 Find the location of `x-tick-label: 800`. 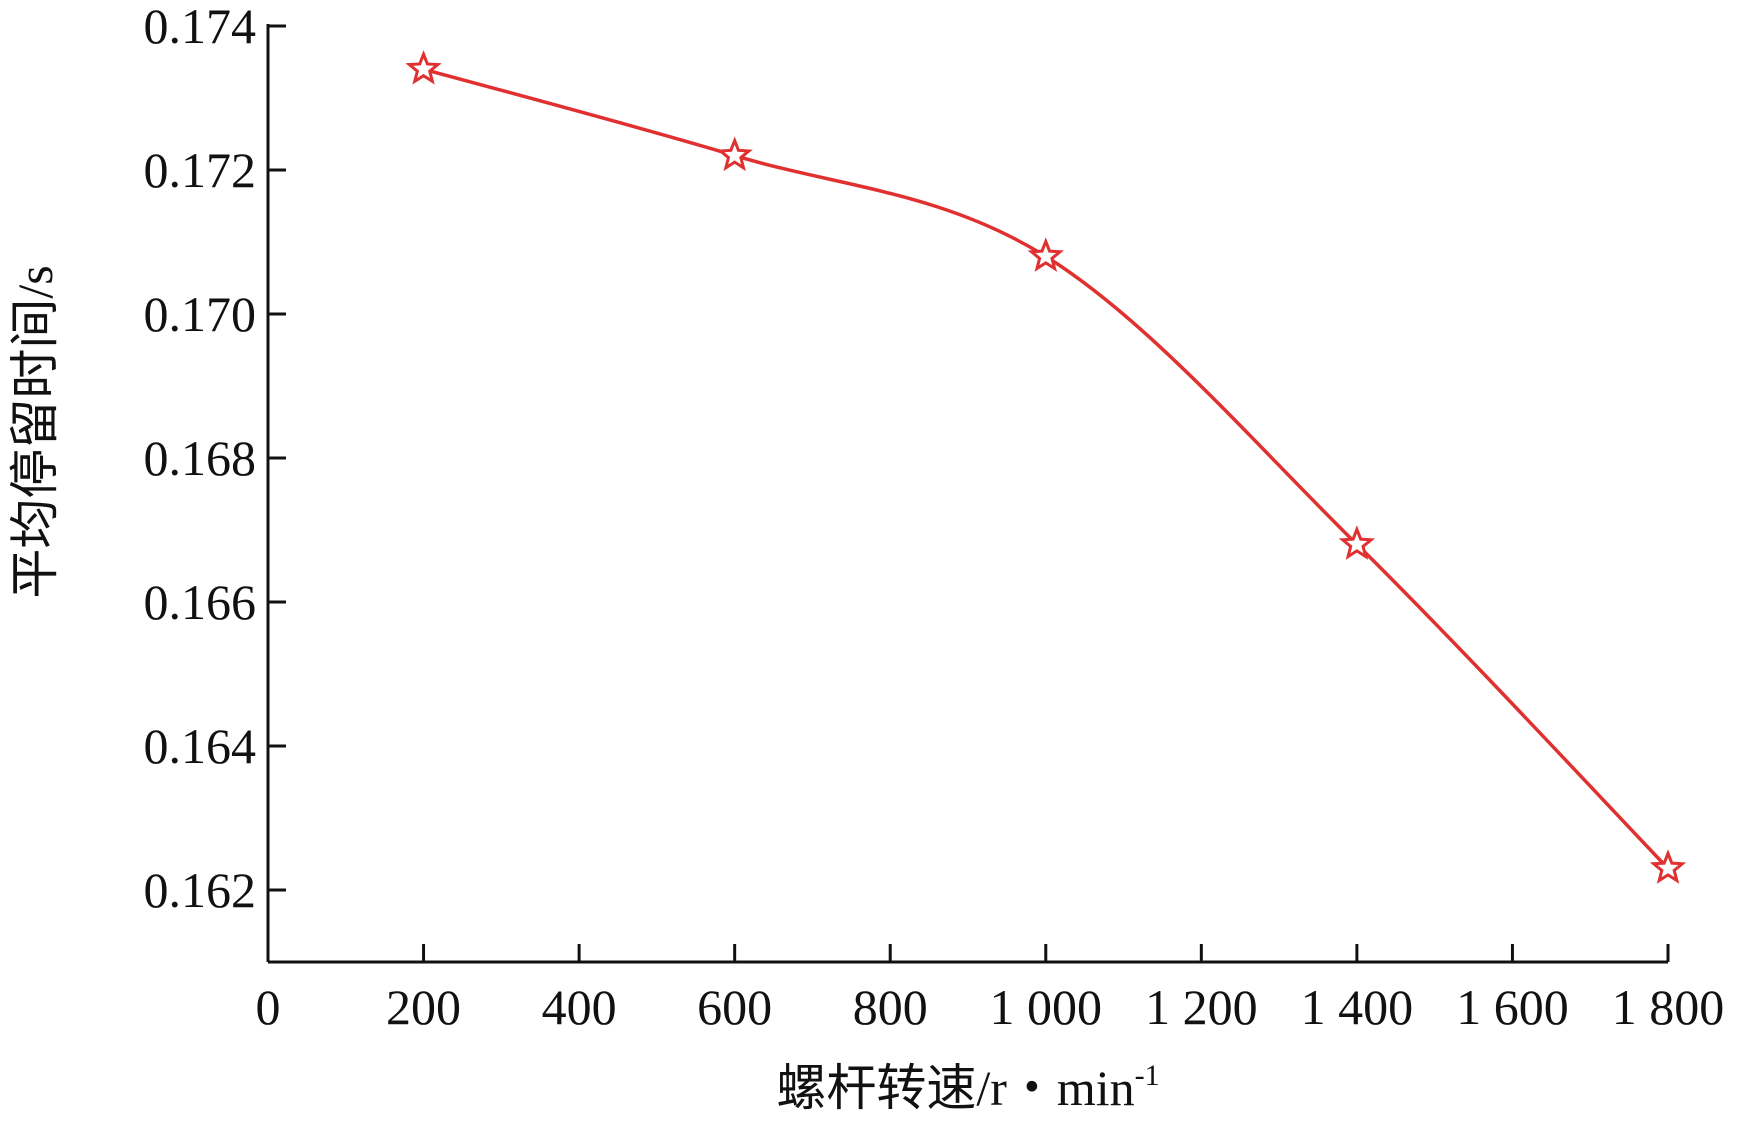

x-tick-label: 800 is located at coordinates (890, 1007).